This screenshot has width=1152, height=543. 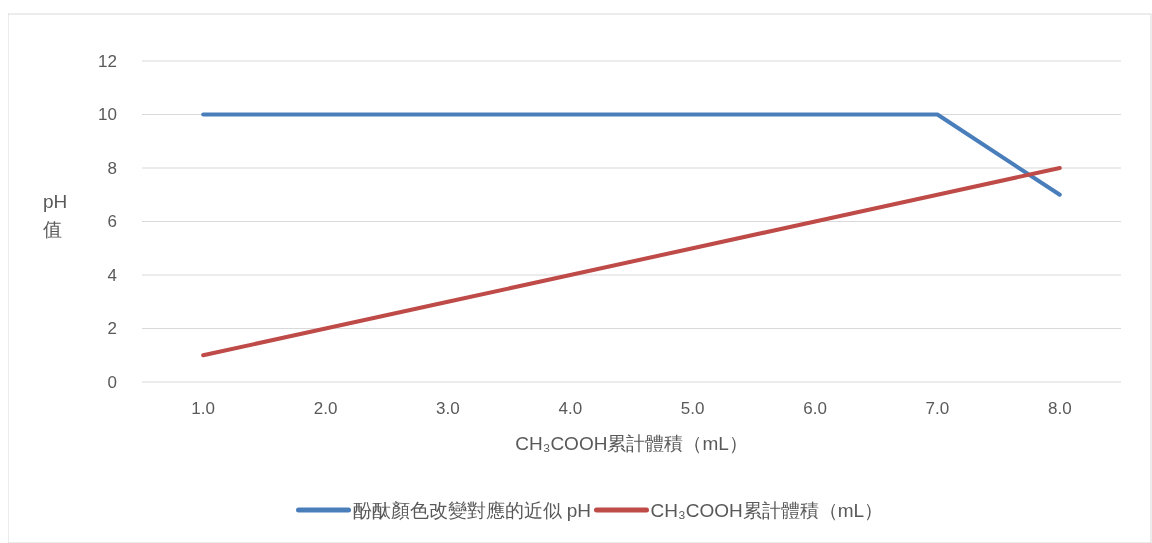 I want to click on y-tick-label: 4, so click(x=112, y=275).